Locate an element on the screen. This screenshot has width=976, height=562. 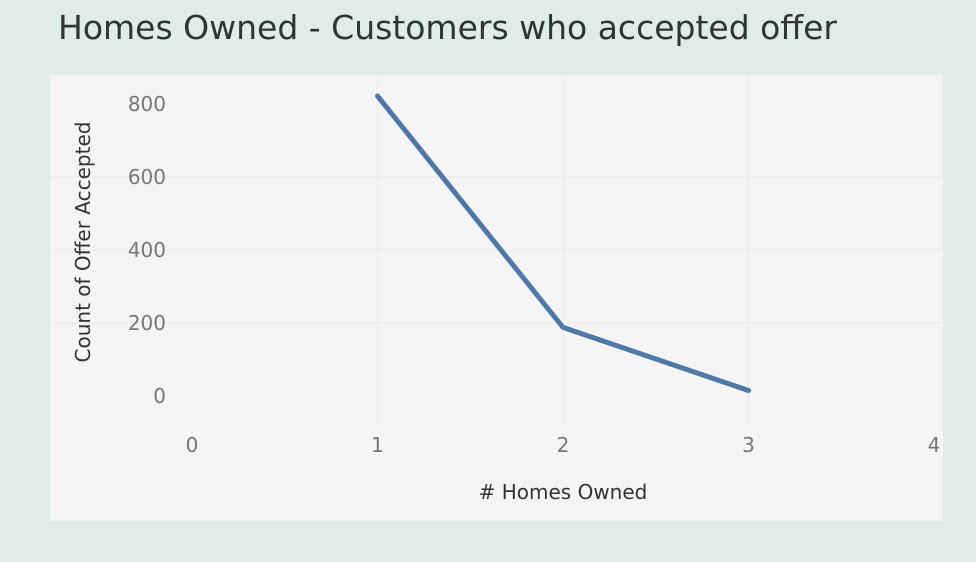
x-tick-label: 3 is located at coordinates (748, 445).